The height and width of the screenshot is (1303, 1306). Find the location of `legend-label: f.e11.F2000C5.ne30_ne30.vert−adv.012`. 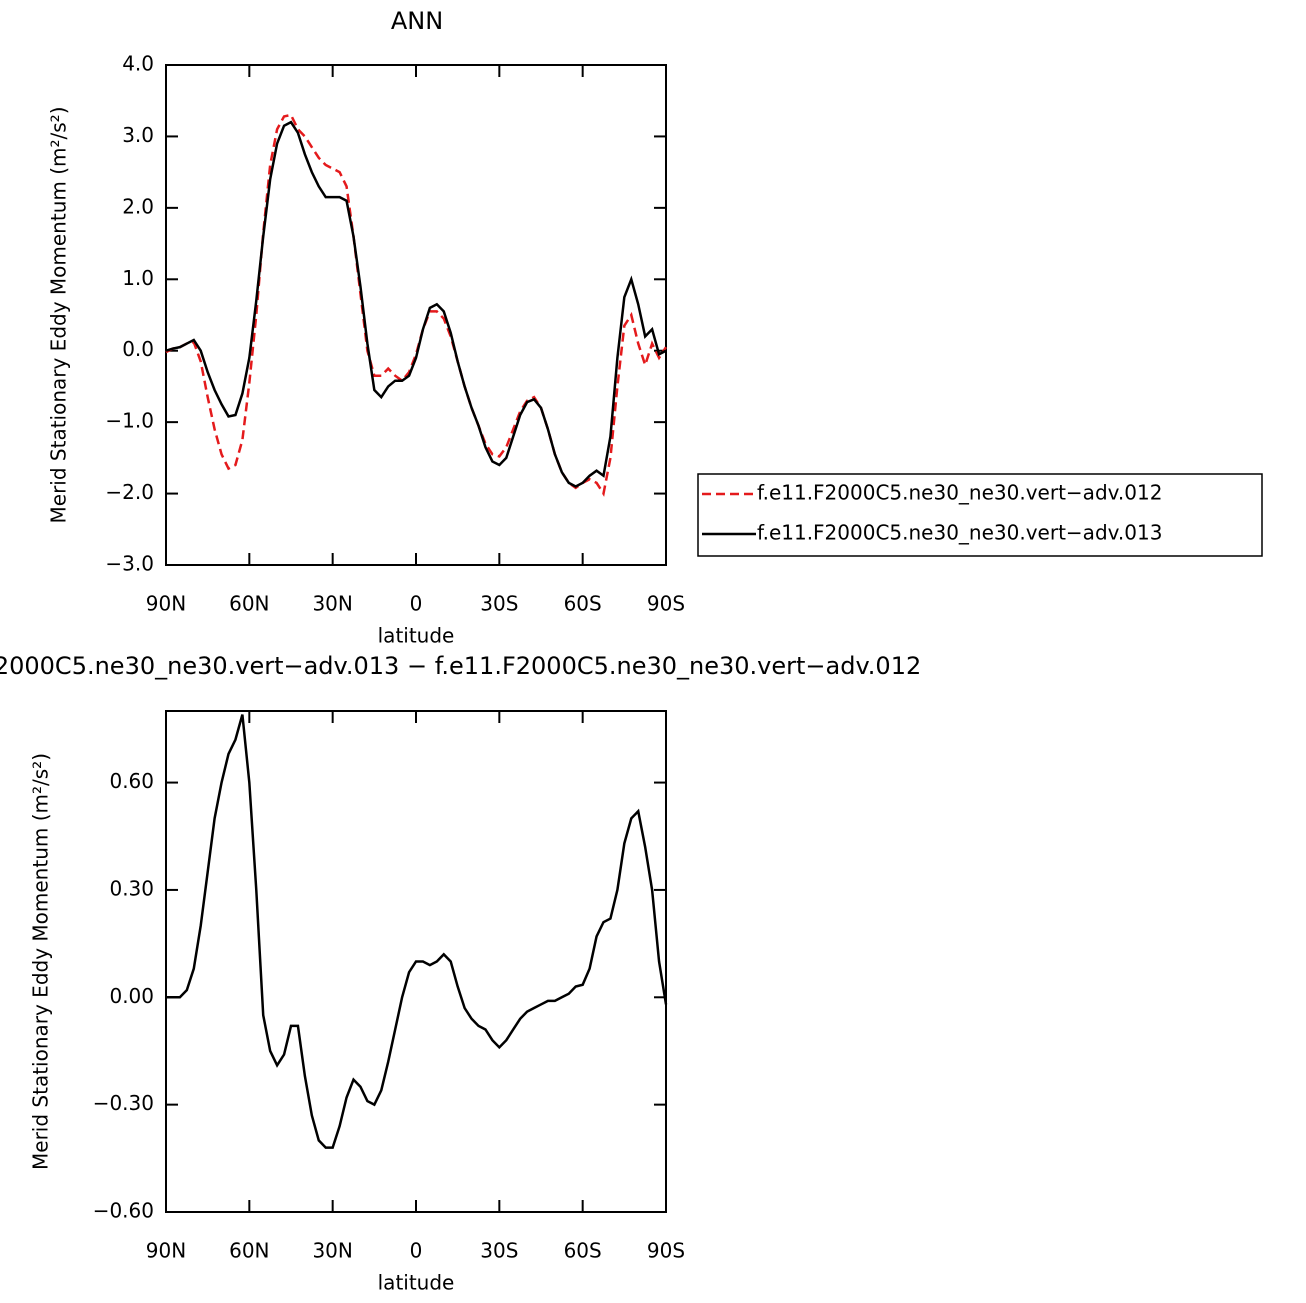

legend-label: f.e11.F2000C5.ne30_ne30.vert−adv.012 is located at coordinates (959, 493).